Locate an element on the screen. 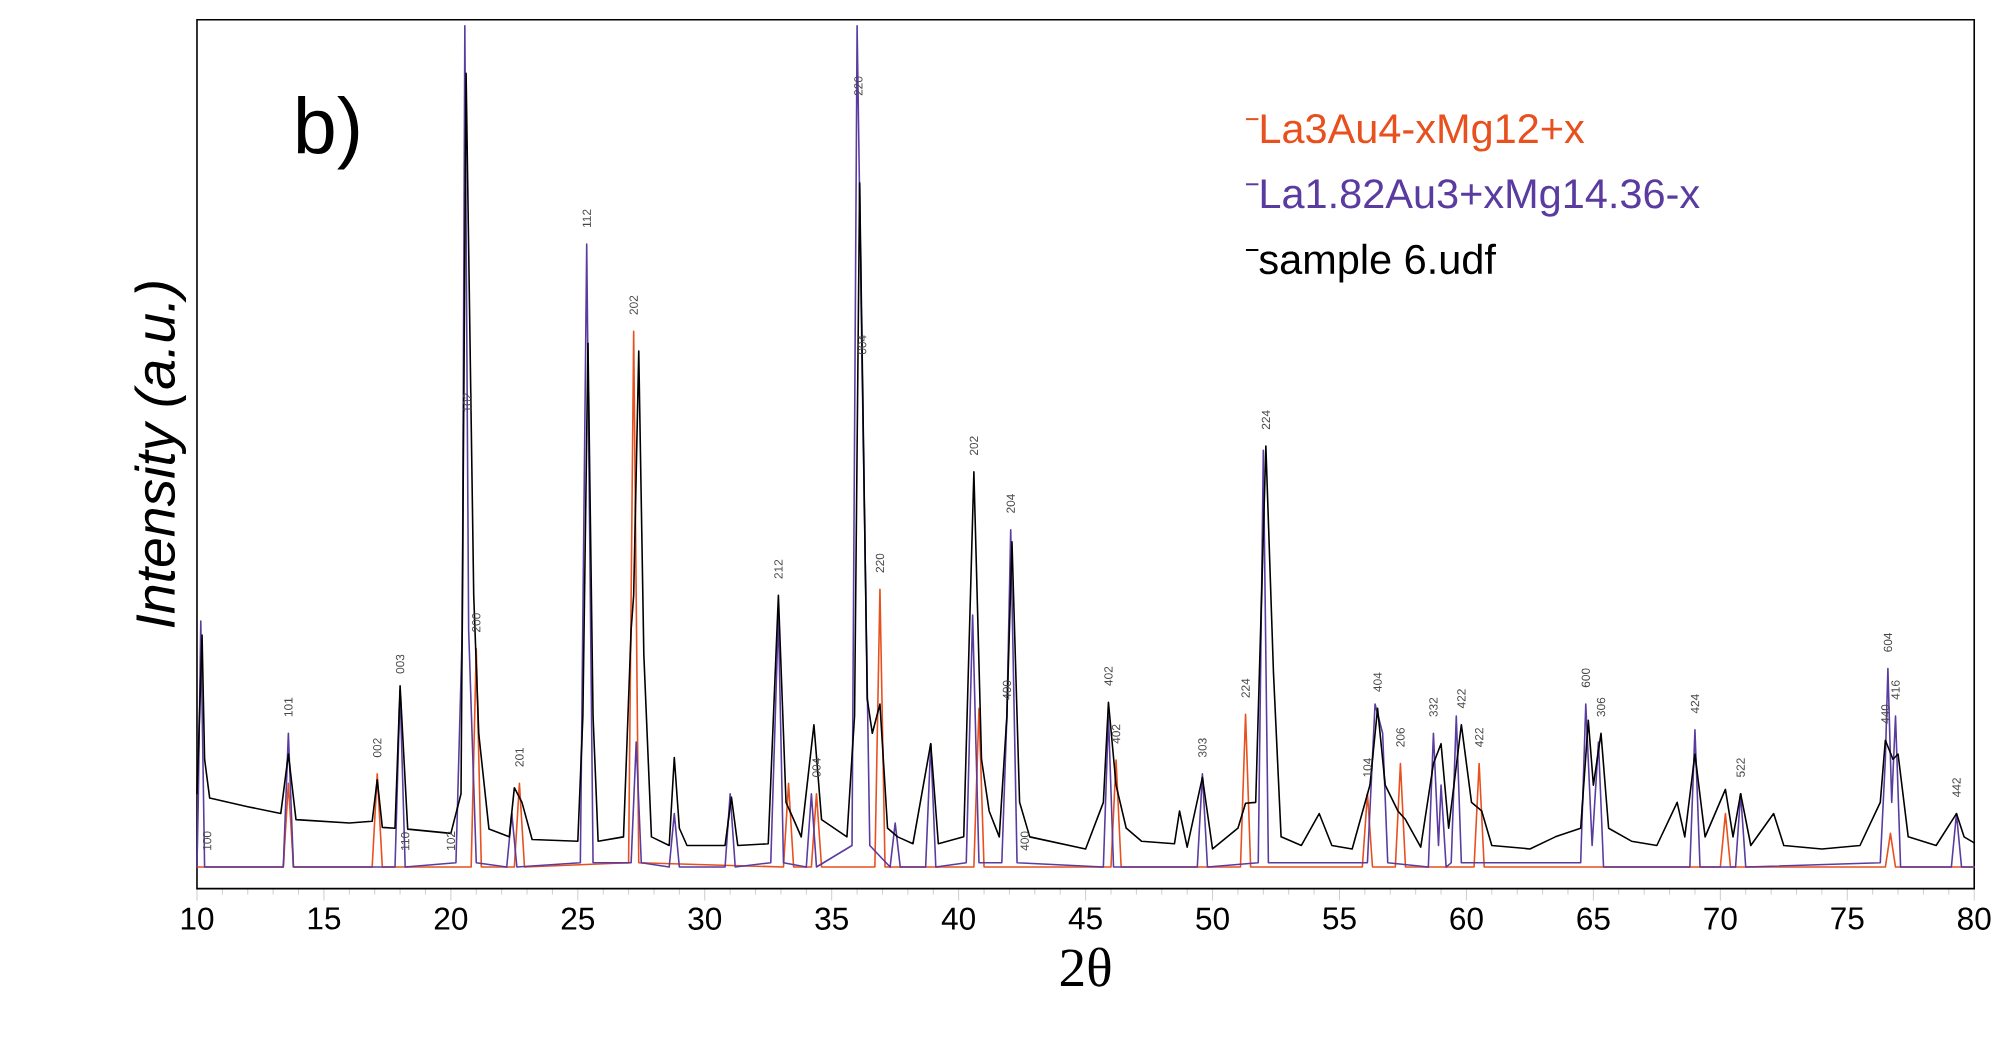  x-tick-label: 15 is located at coordinates (324, 918).